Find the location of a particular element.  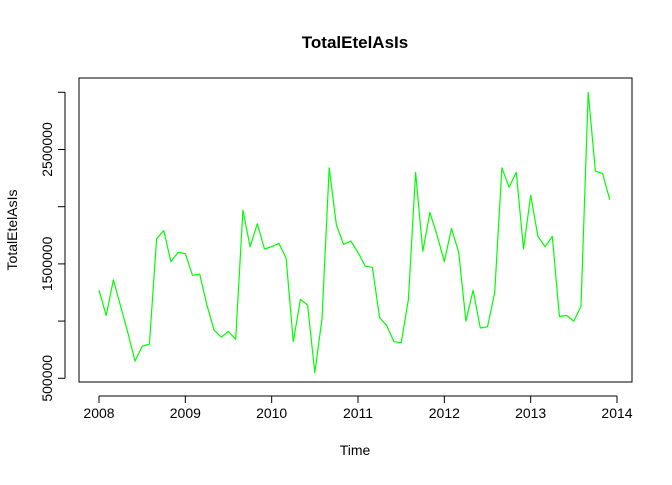

x-tick-label: 2014 is located at coordinates (616, 413).